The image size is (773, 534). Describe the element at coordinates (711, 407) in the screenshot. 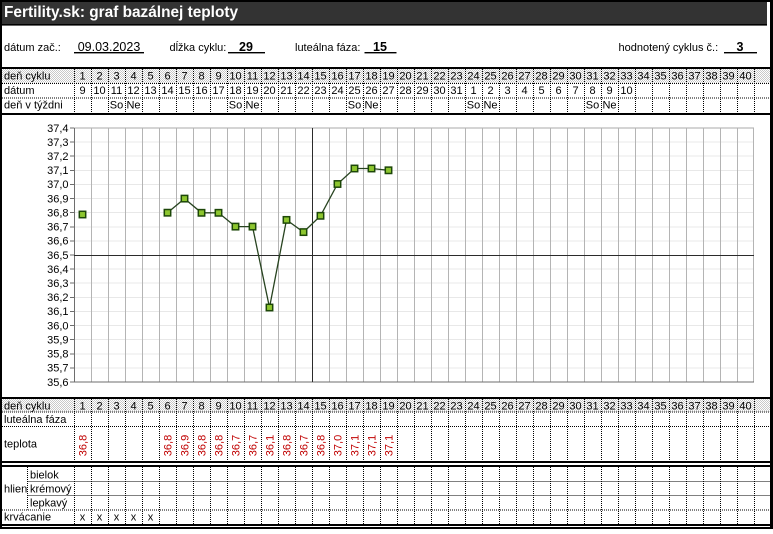

I see `svg-text: 38` at that location.